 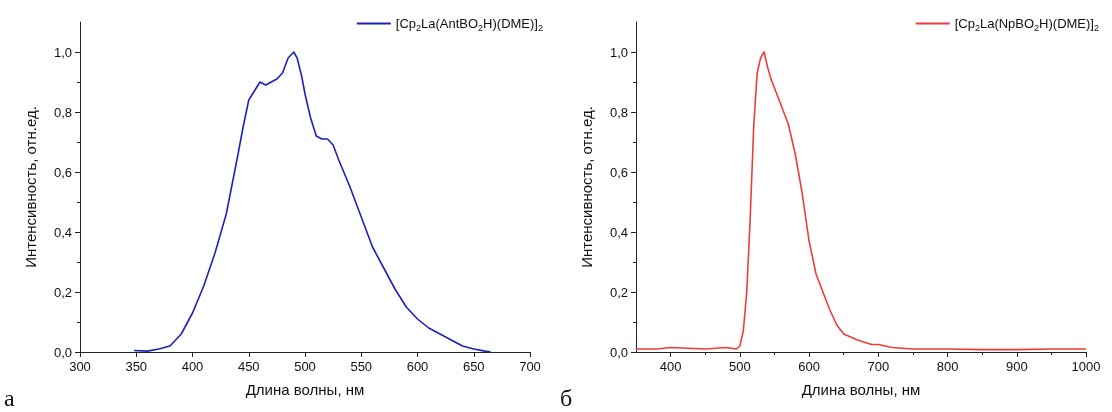 I want to click on x-tick-label: 450, so click(x=248, y=366).